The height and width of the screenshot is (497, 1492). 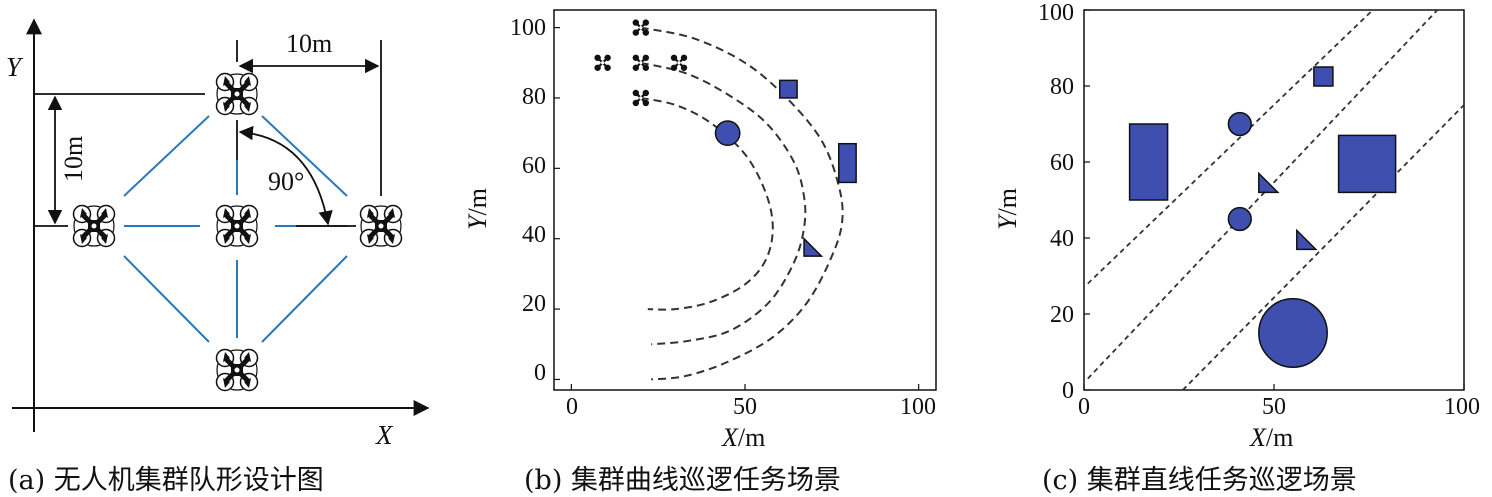 I want to click on vertical-dimension-label: 10m, so click(x=73, y=159).